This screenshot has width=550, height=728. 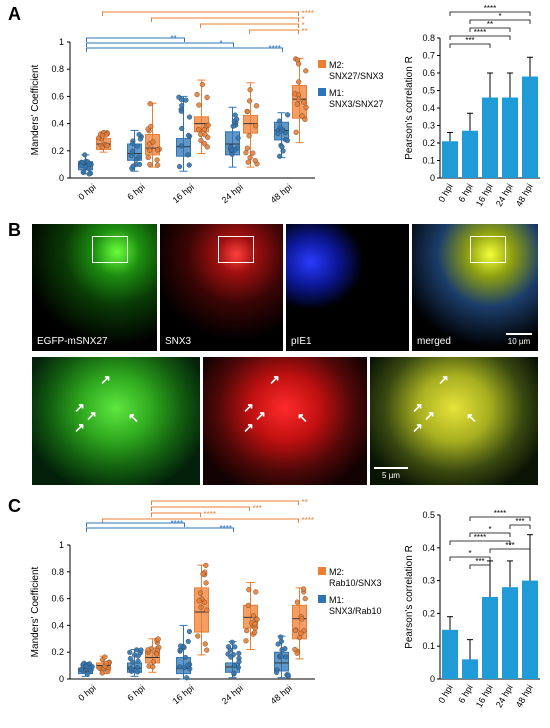 What do you see at coordinates (428, 515) in the screenshot?
I see `y-tick-label: 0.5` at bounding box center [428, 515].